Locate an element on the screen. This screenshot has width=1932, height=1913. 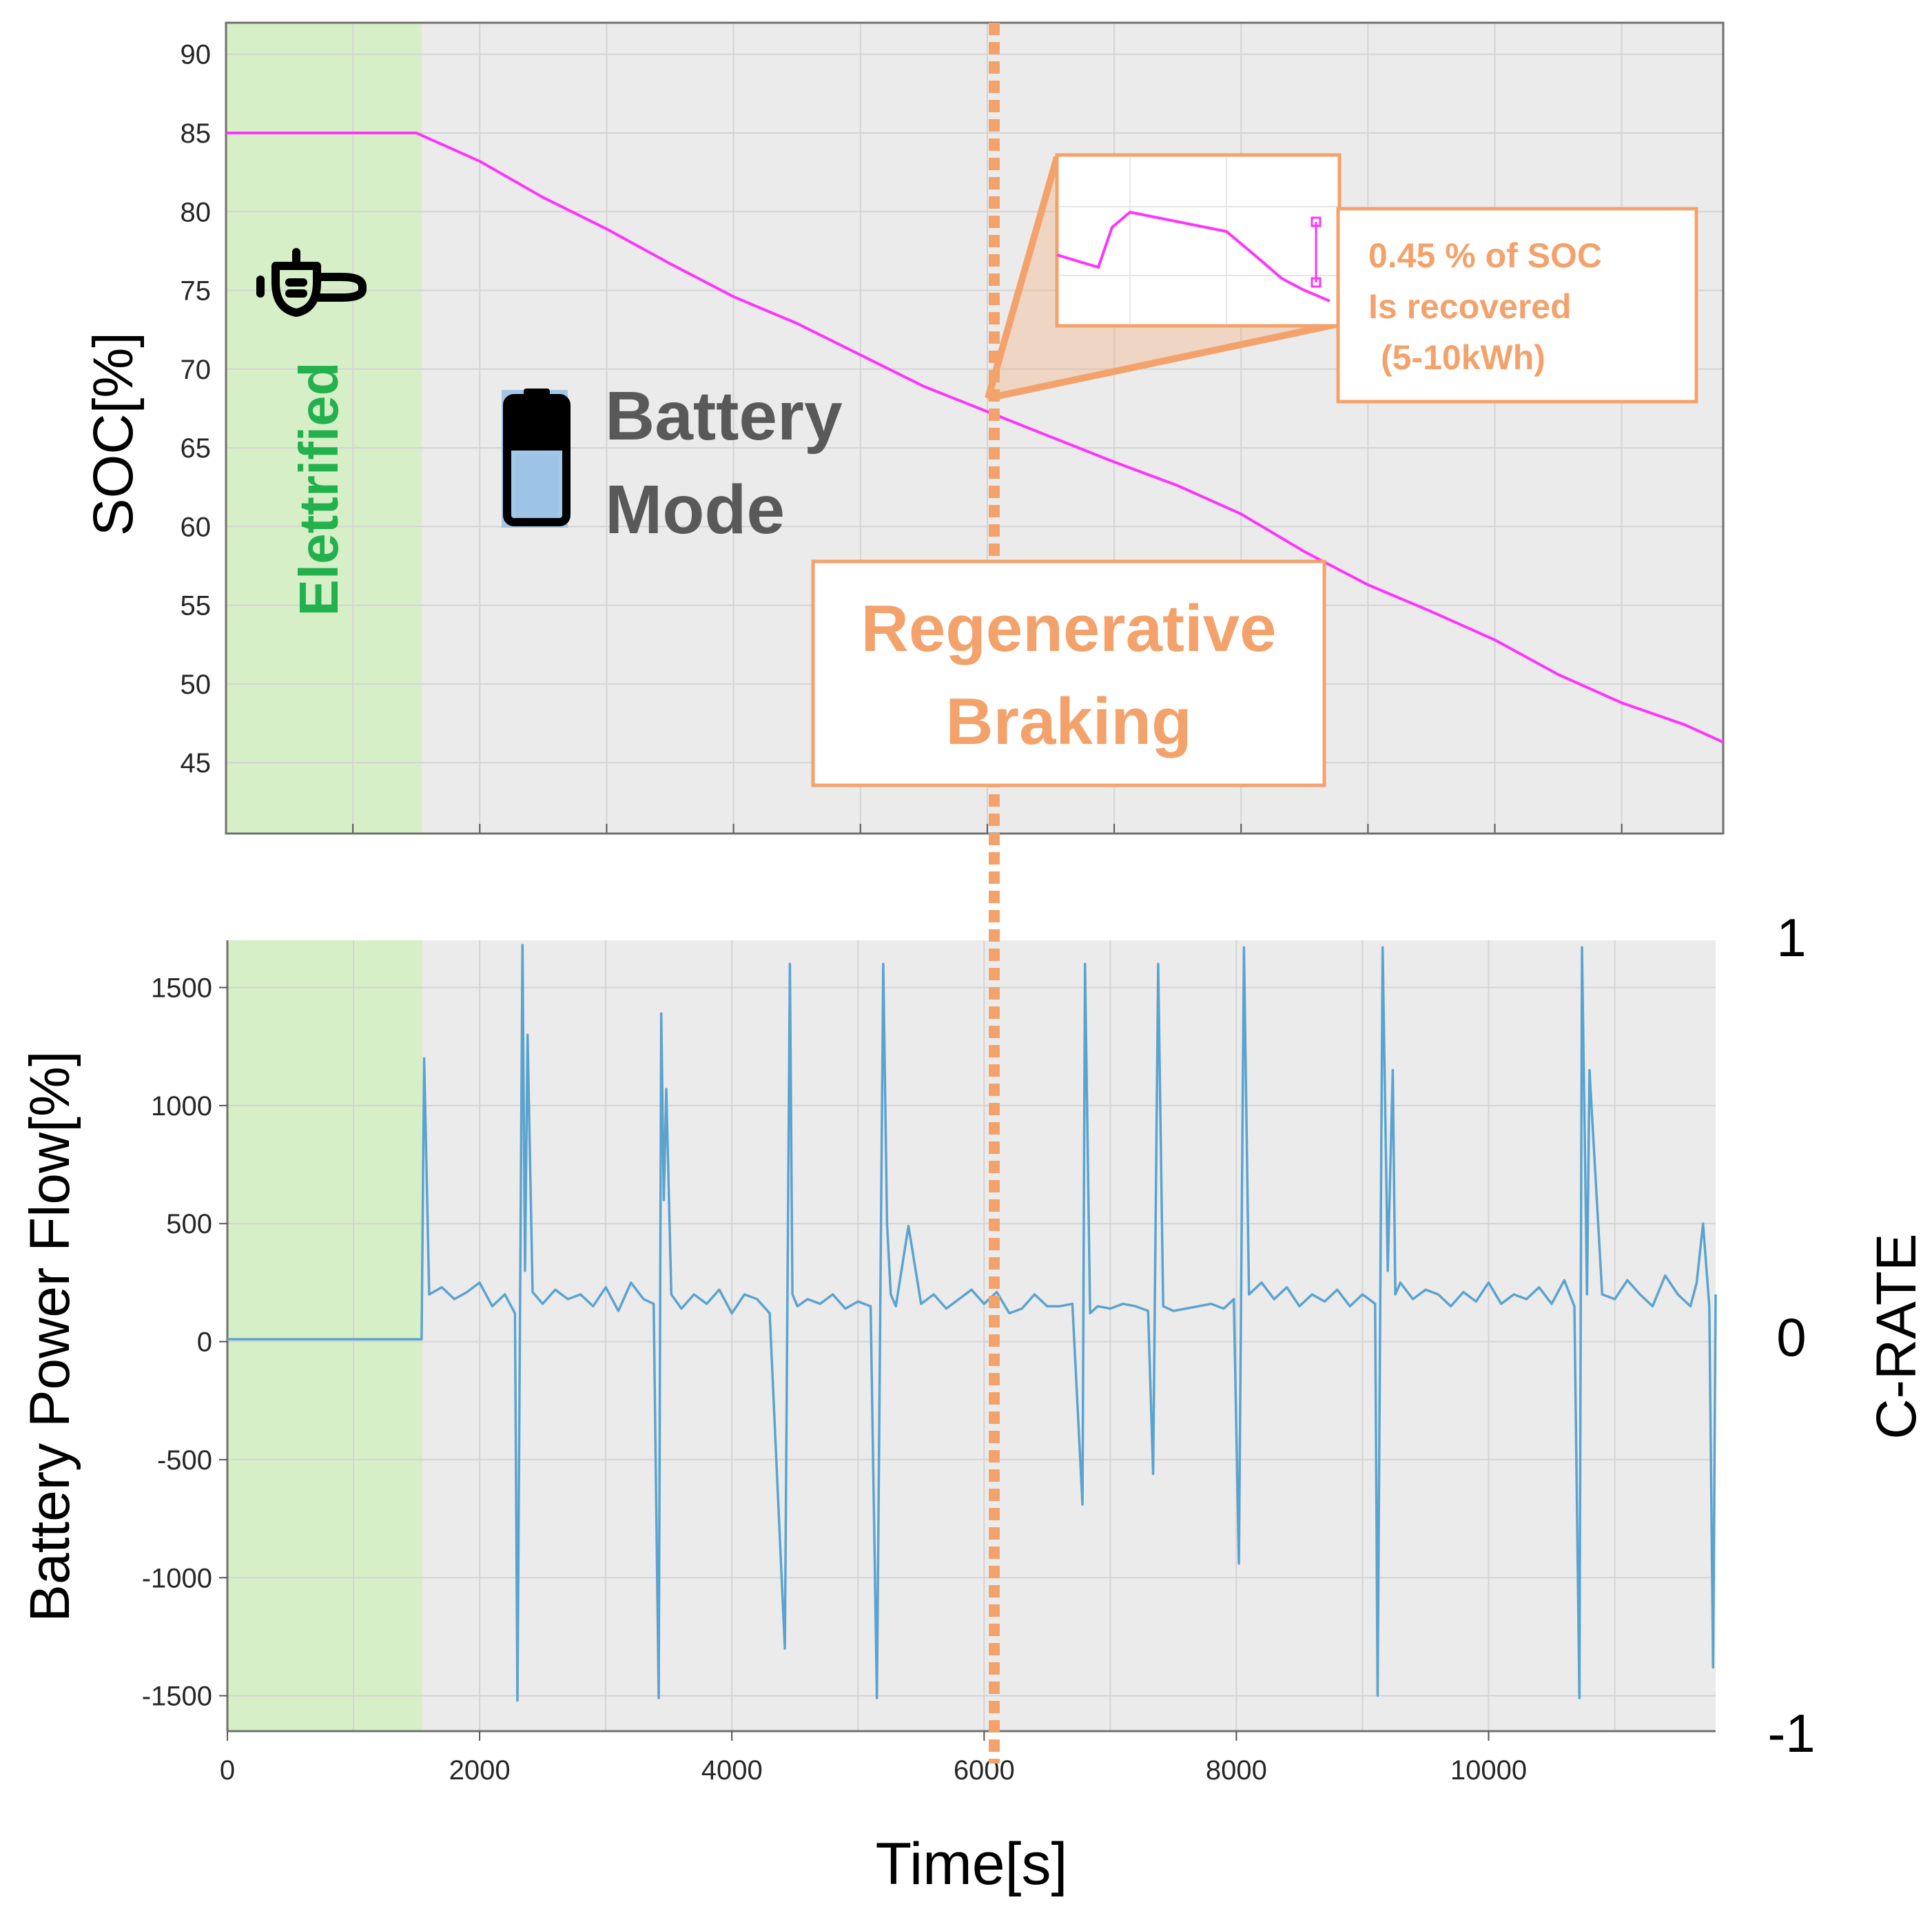
recovery-marker is located at coordinates (1316, 252).